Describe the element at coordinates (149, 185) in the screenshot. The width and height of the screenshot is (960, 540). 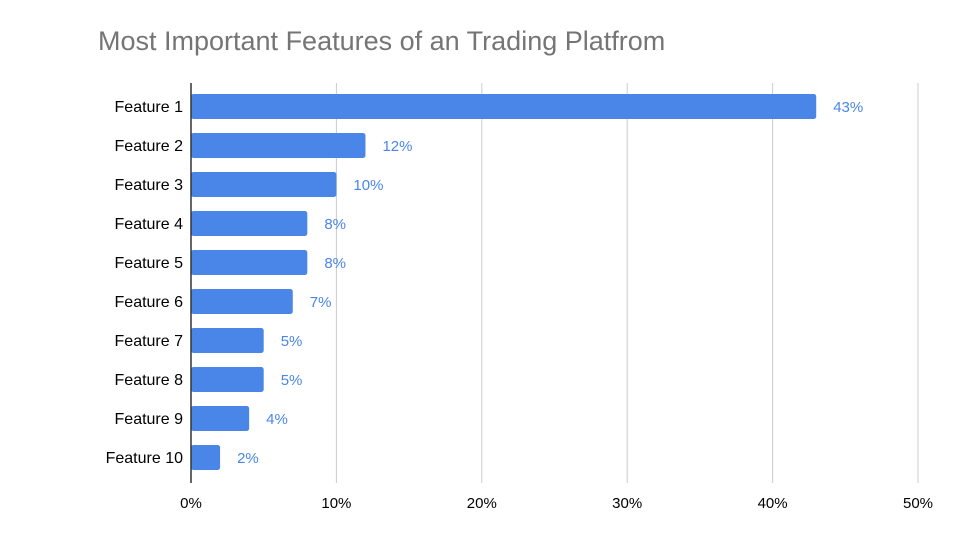
I see `category-label-3: Feature 3` at that location.